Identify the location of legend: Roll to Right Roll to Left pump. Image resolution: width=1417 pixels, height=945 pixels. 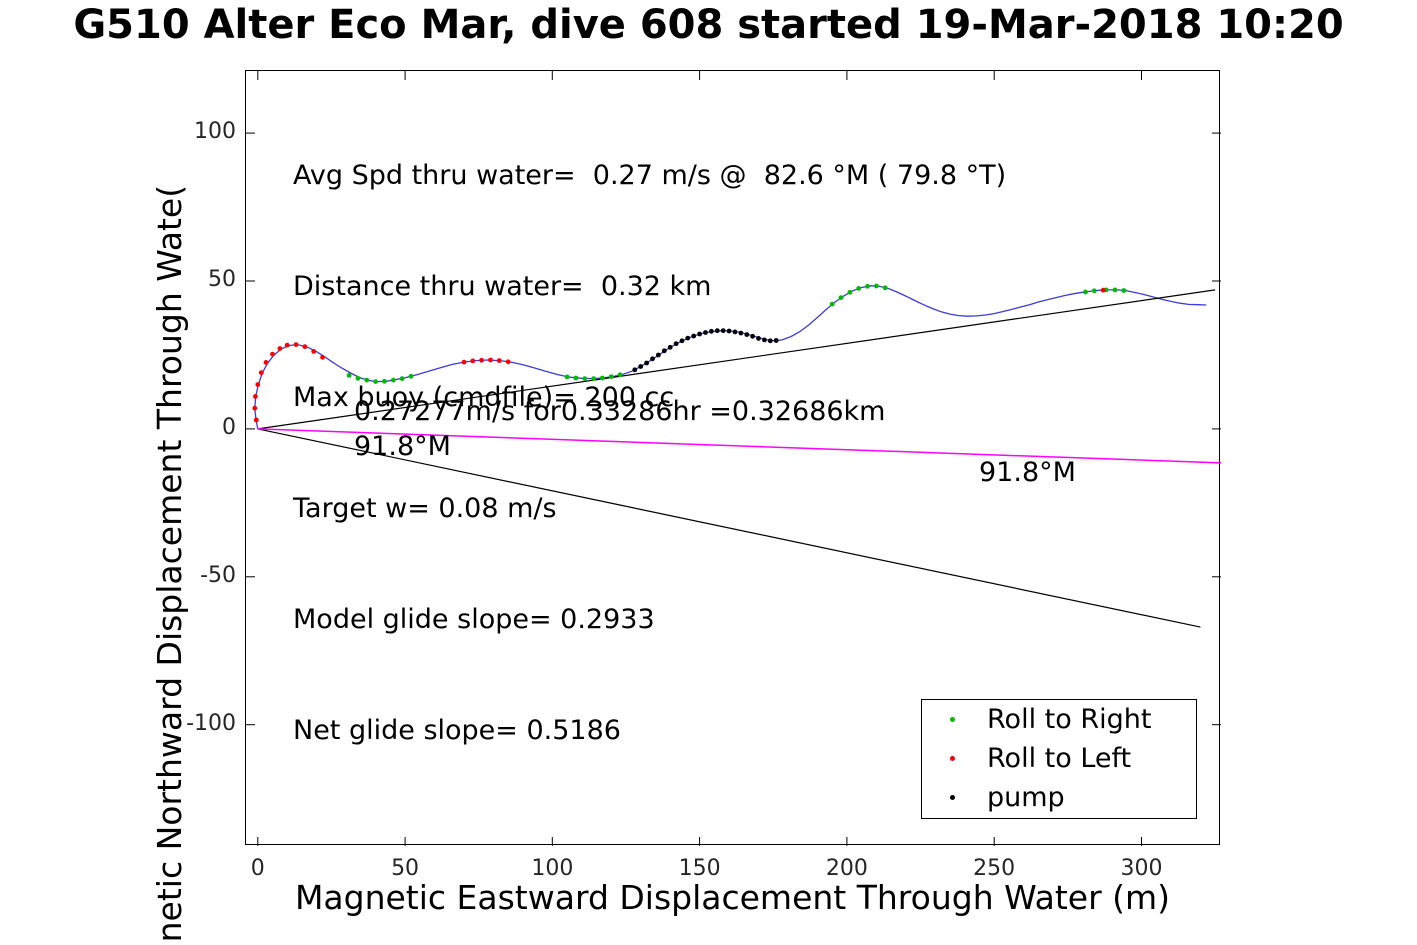
(1059, 759).